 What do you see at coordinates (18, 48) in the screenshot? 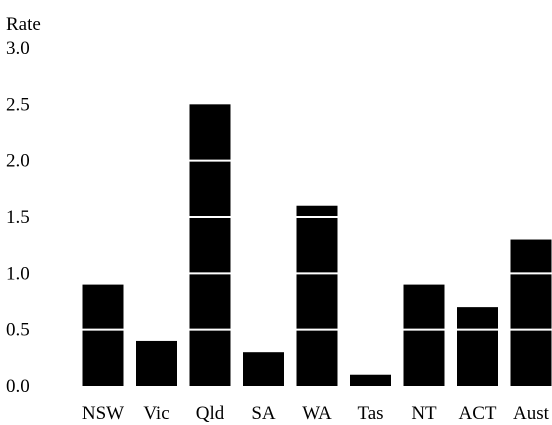
I see `y-tick-label: 3.0` at bounding box center [18, 48].